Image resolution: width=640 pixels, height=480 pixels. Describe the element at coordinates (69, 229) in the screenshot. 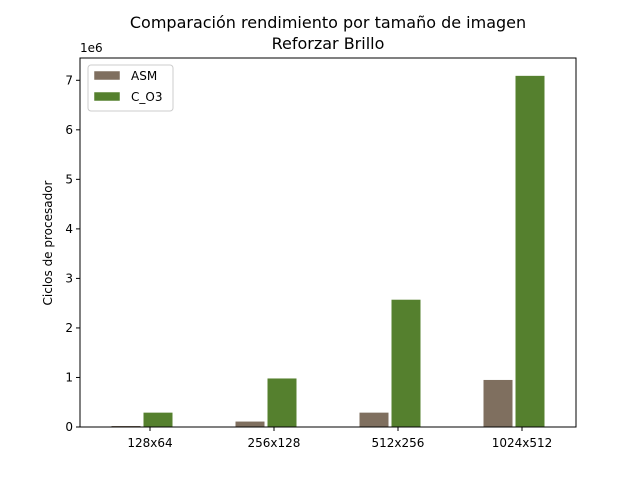

I see `y-tick-label: 4` at that location.